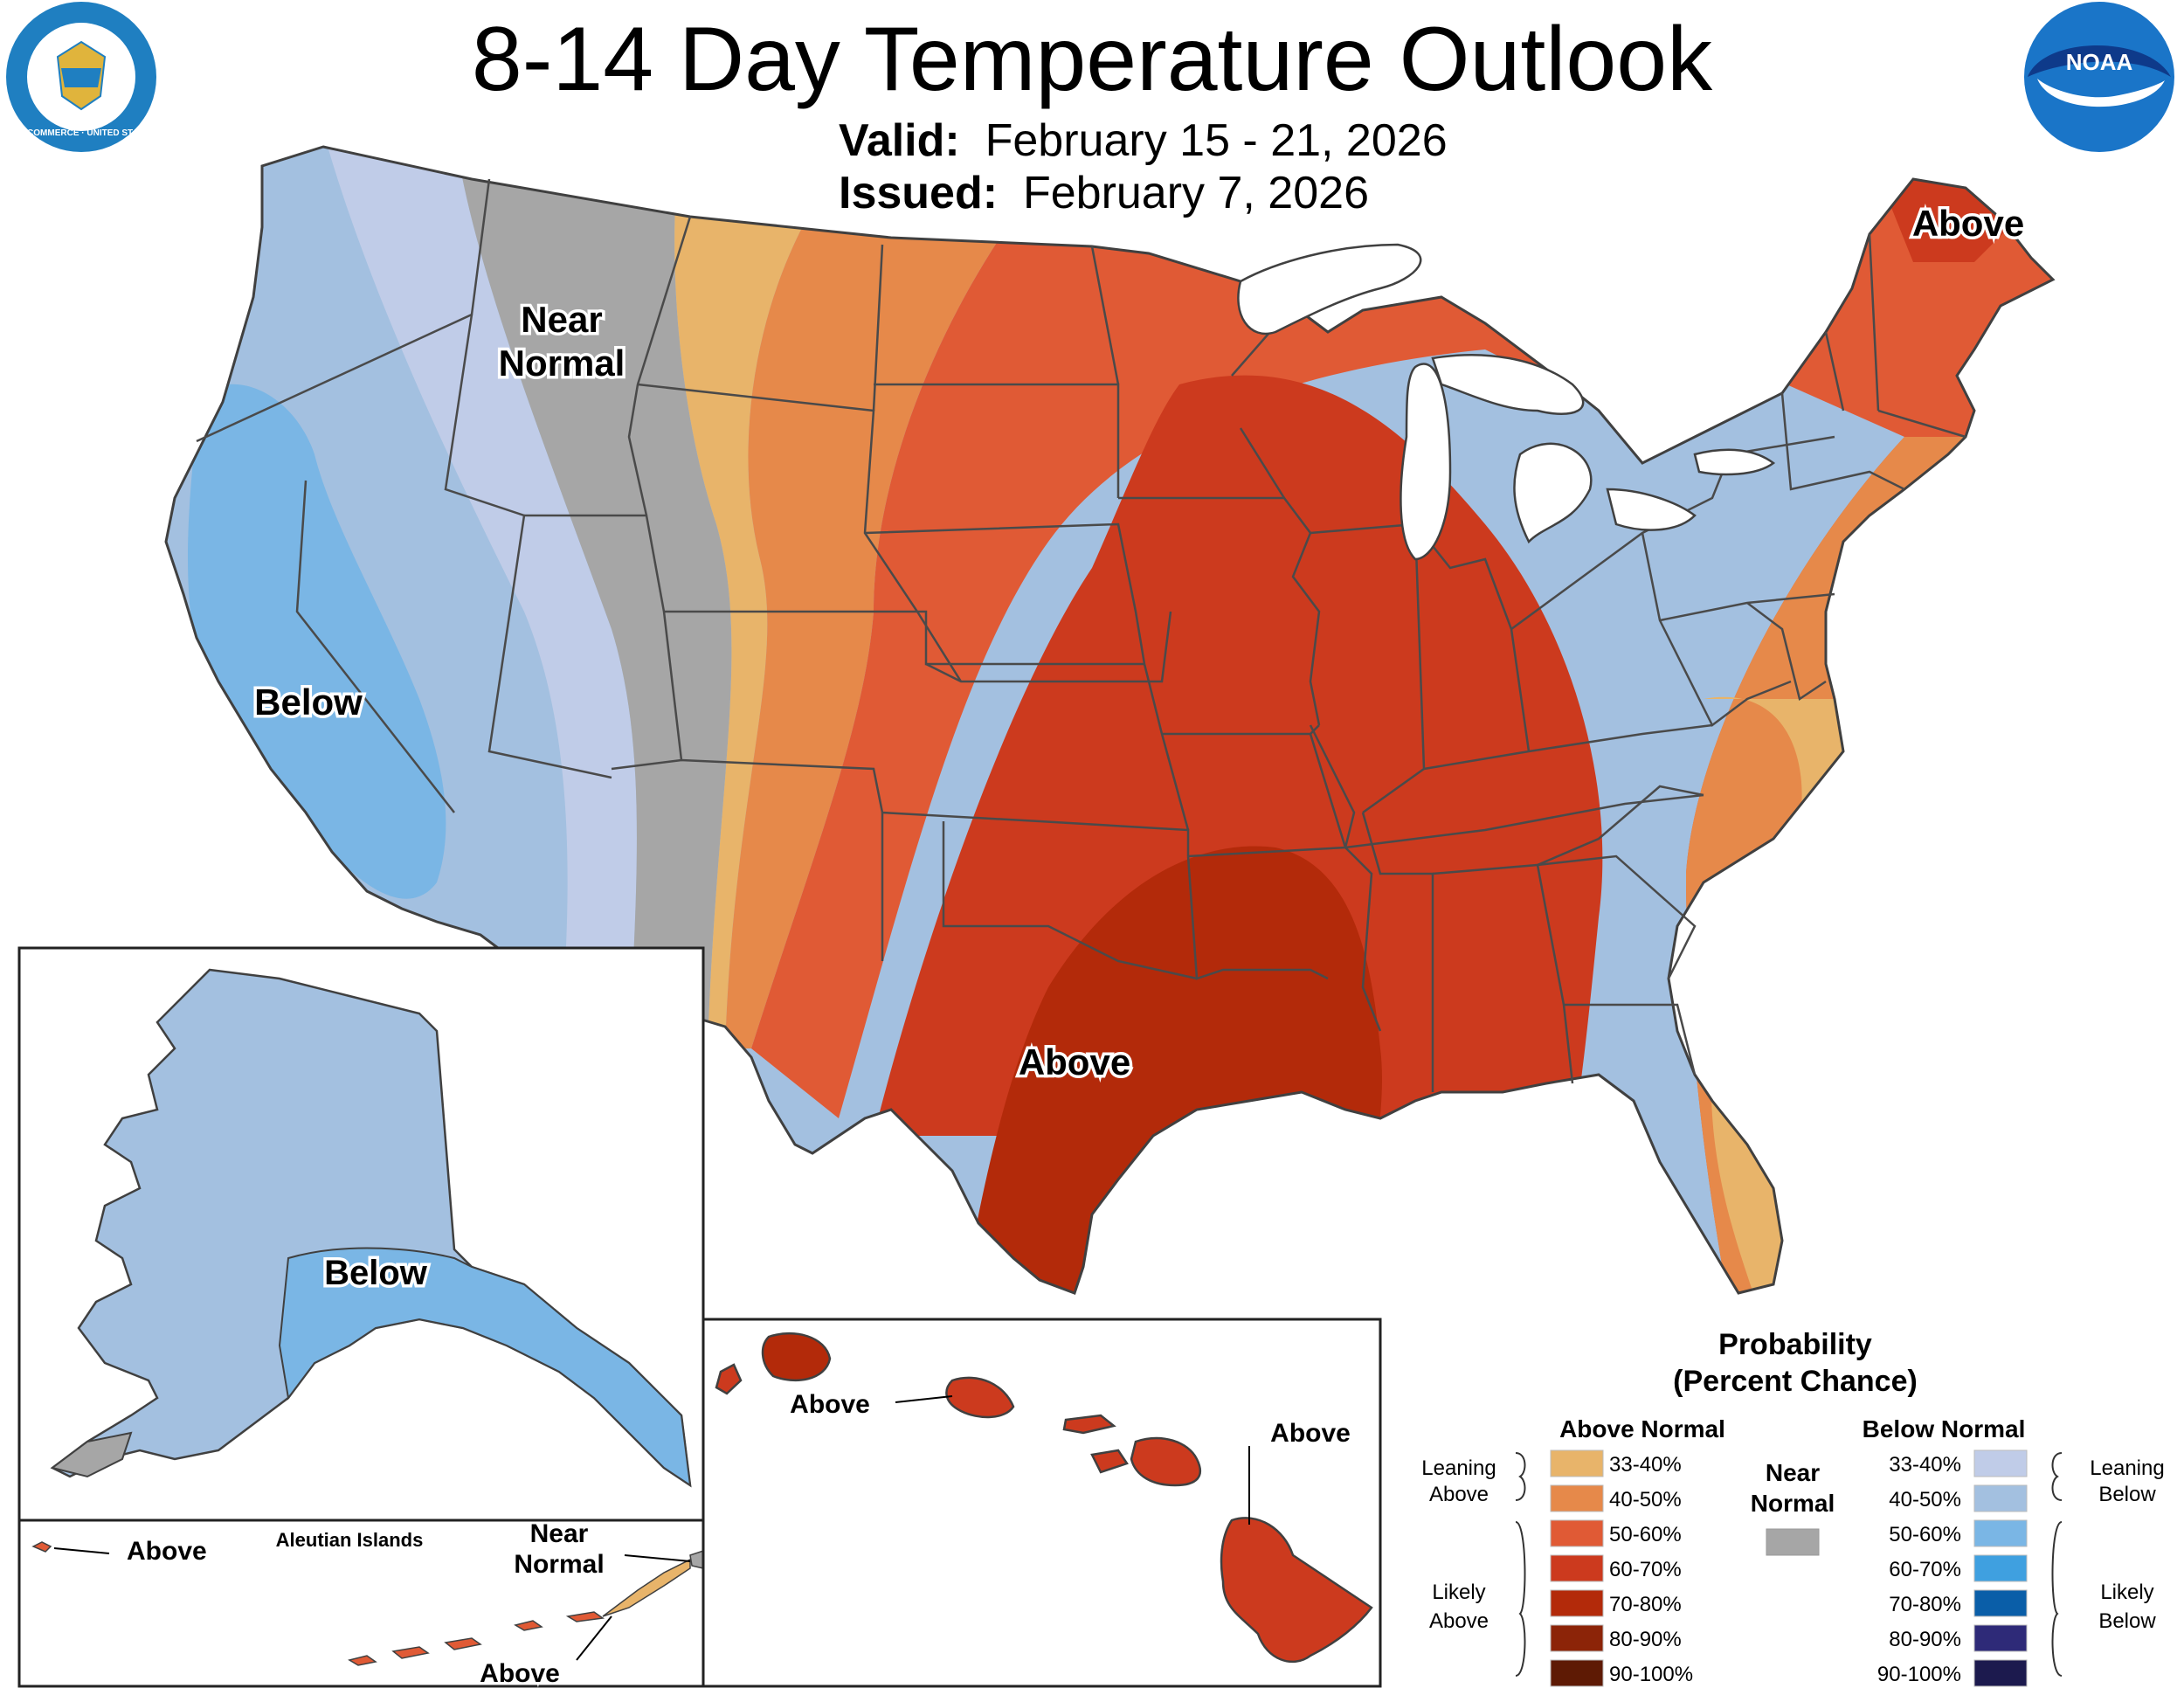 The width and height of the screenshot is (2184, 1688). I want to click on legend-title-line2: (Percent Chance), so click(1795, 1381).